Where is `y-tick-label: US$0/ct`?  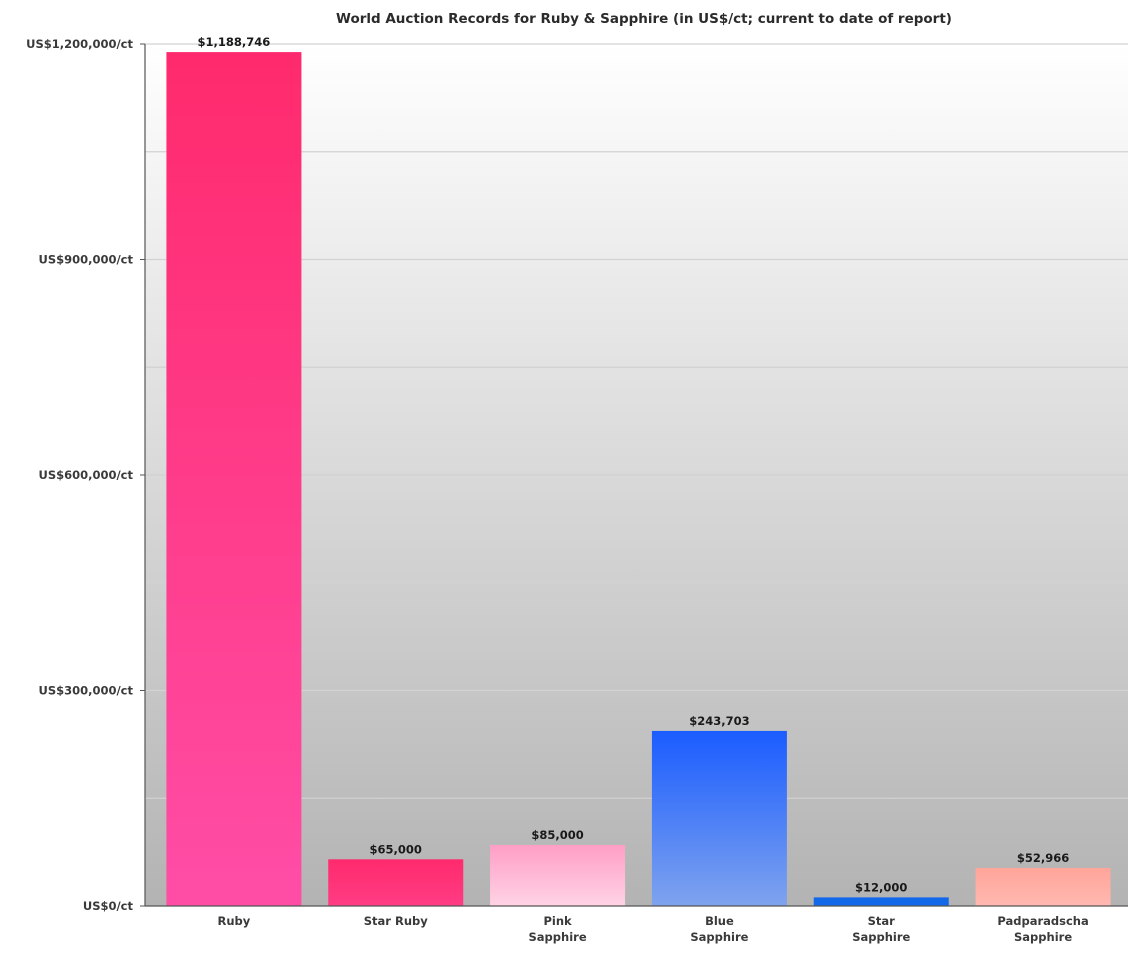 y-tick-label: US$0/ct is located at coordinates (108, 906).